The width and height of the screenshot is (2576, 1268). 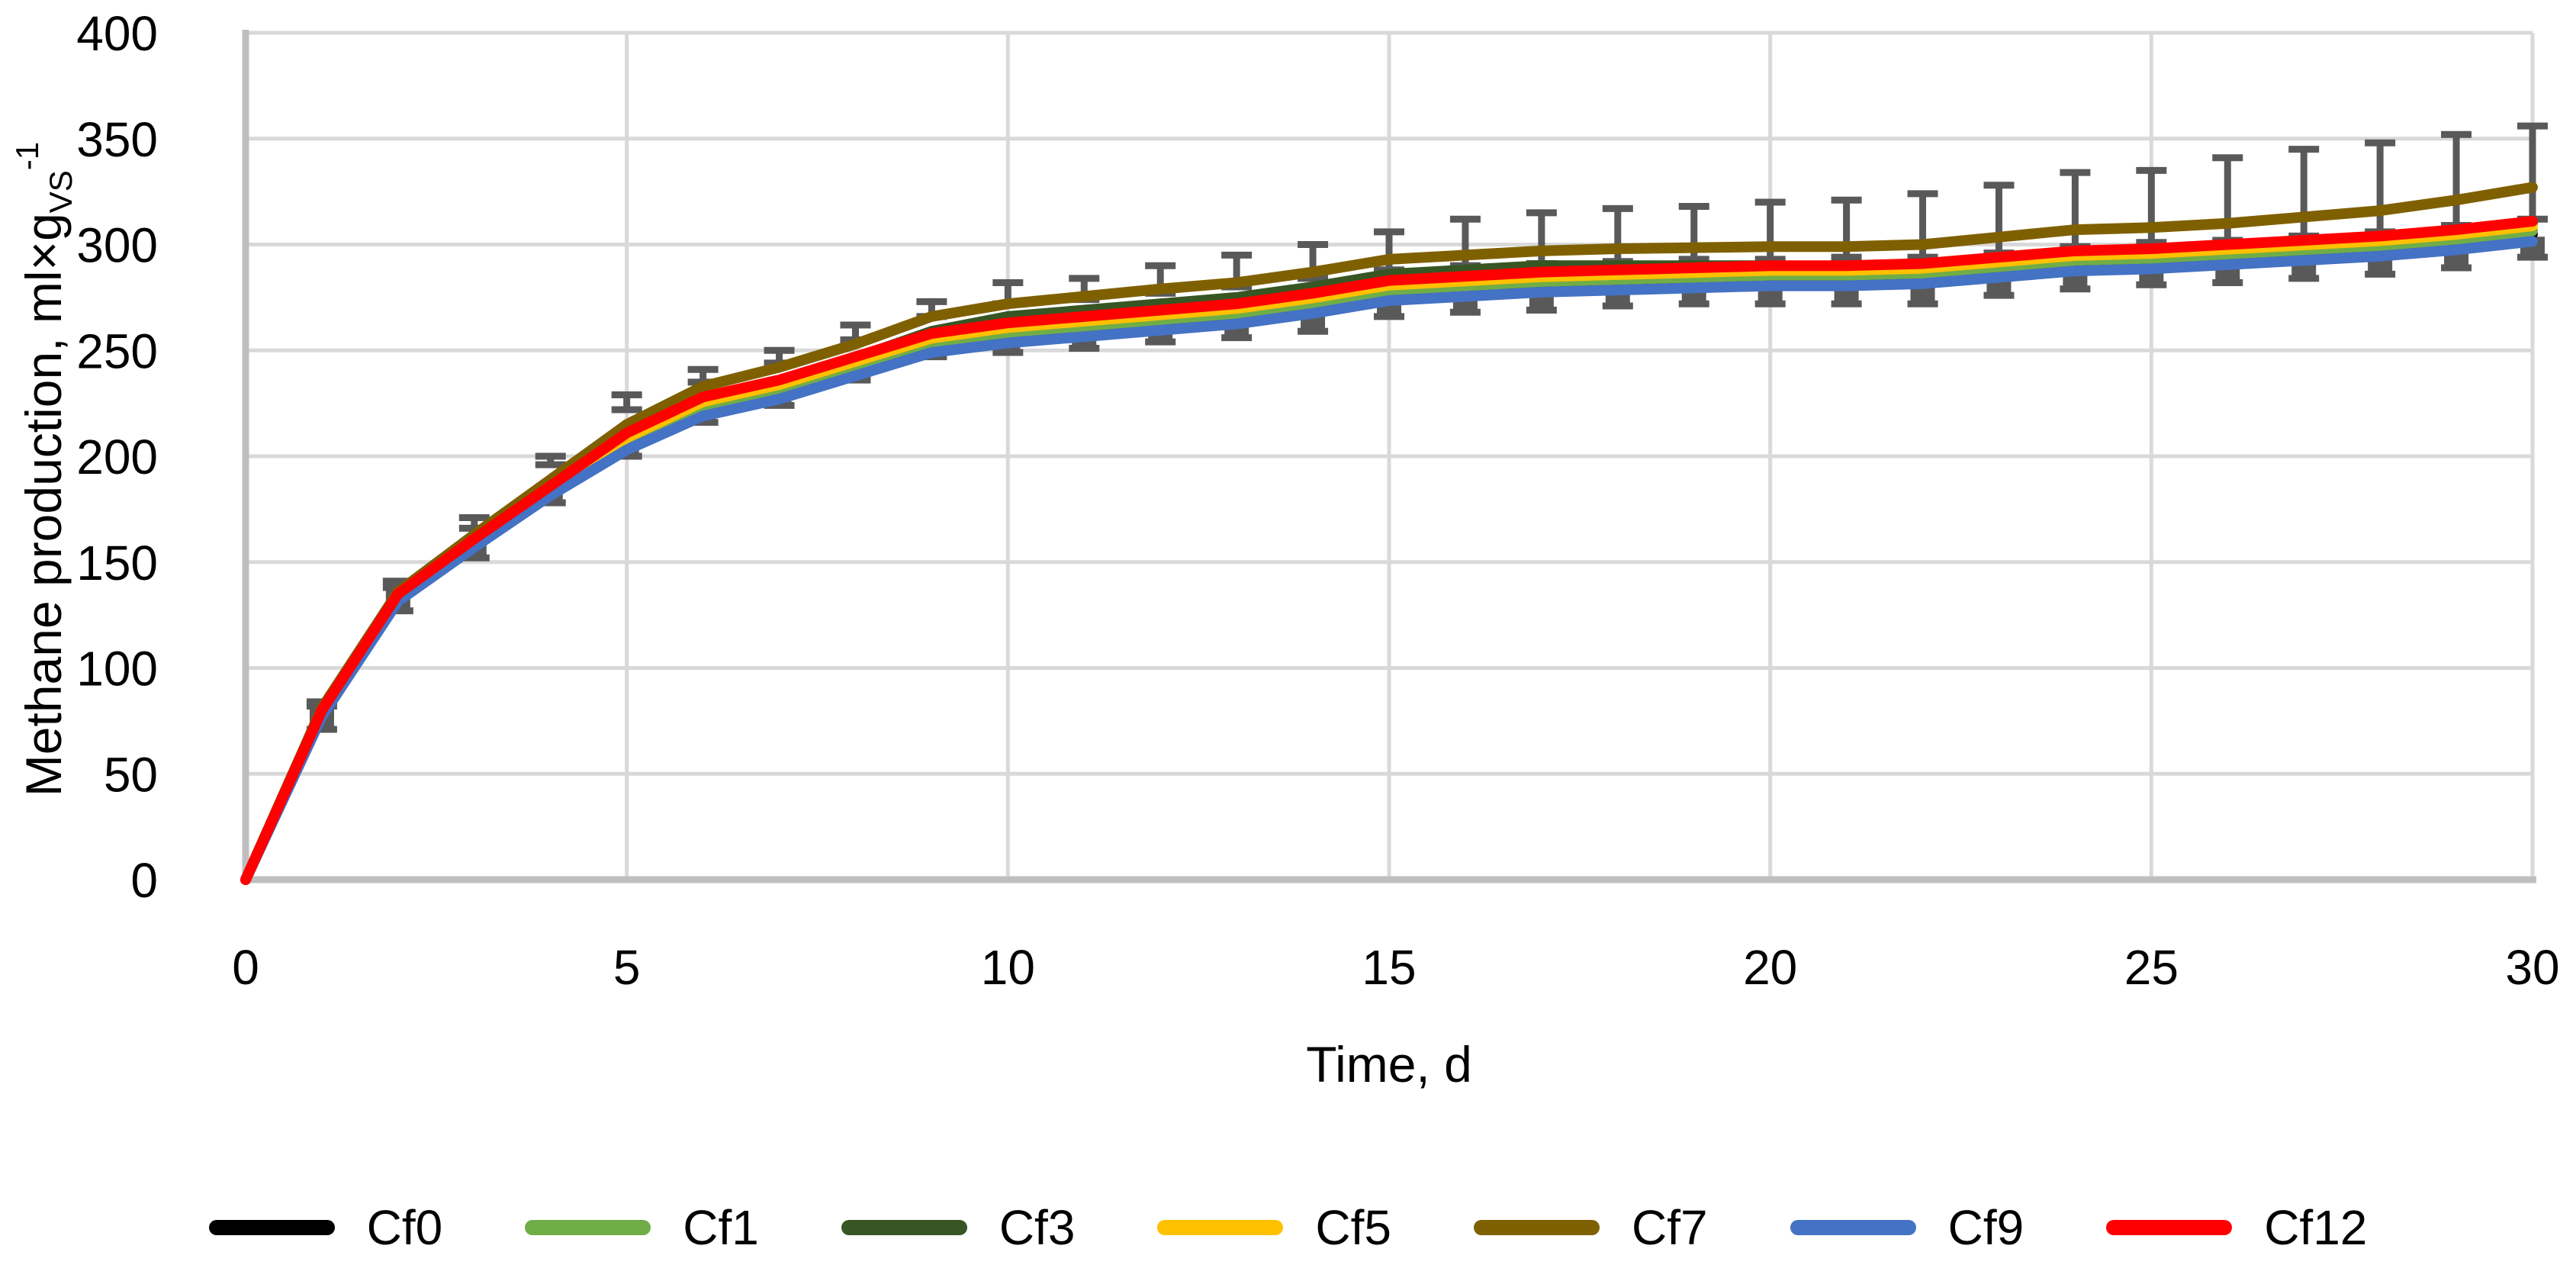 What do you see at coordinates (43, 505) in the screenshot?
I see `y-axis-title-text: Methane production, ml×g` at bounding box center [43, 505].